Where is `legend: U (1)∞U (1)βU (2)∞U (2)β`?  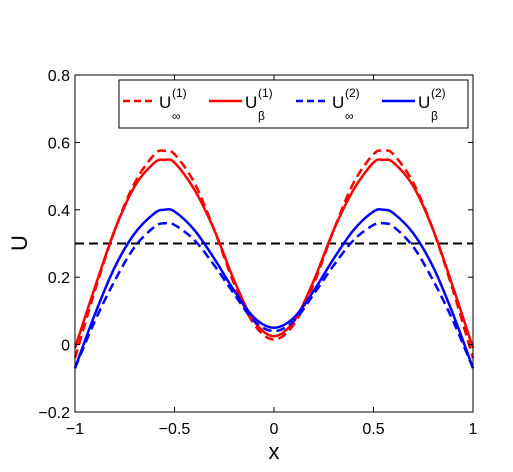
legend: U (1)∞U (1)βU (2)∞U (2)β is located at coordinates (293, 104).